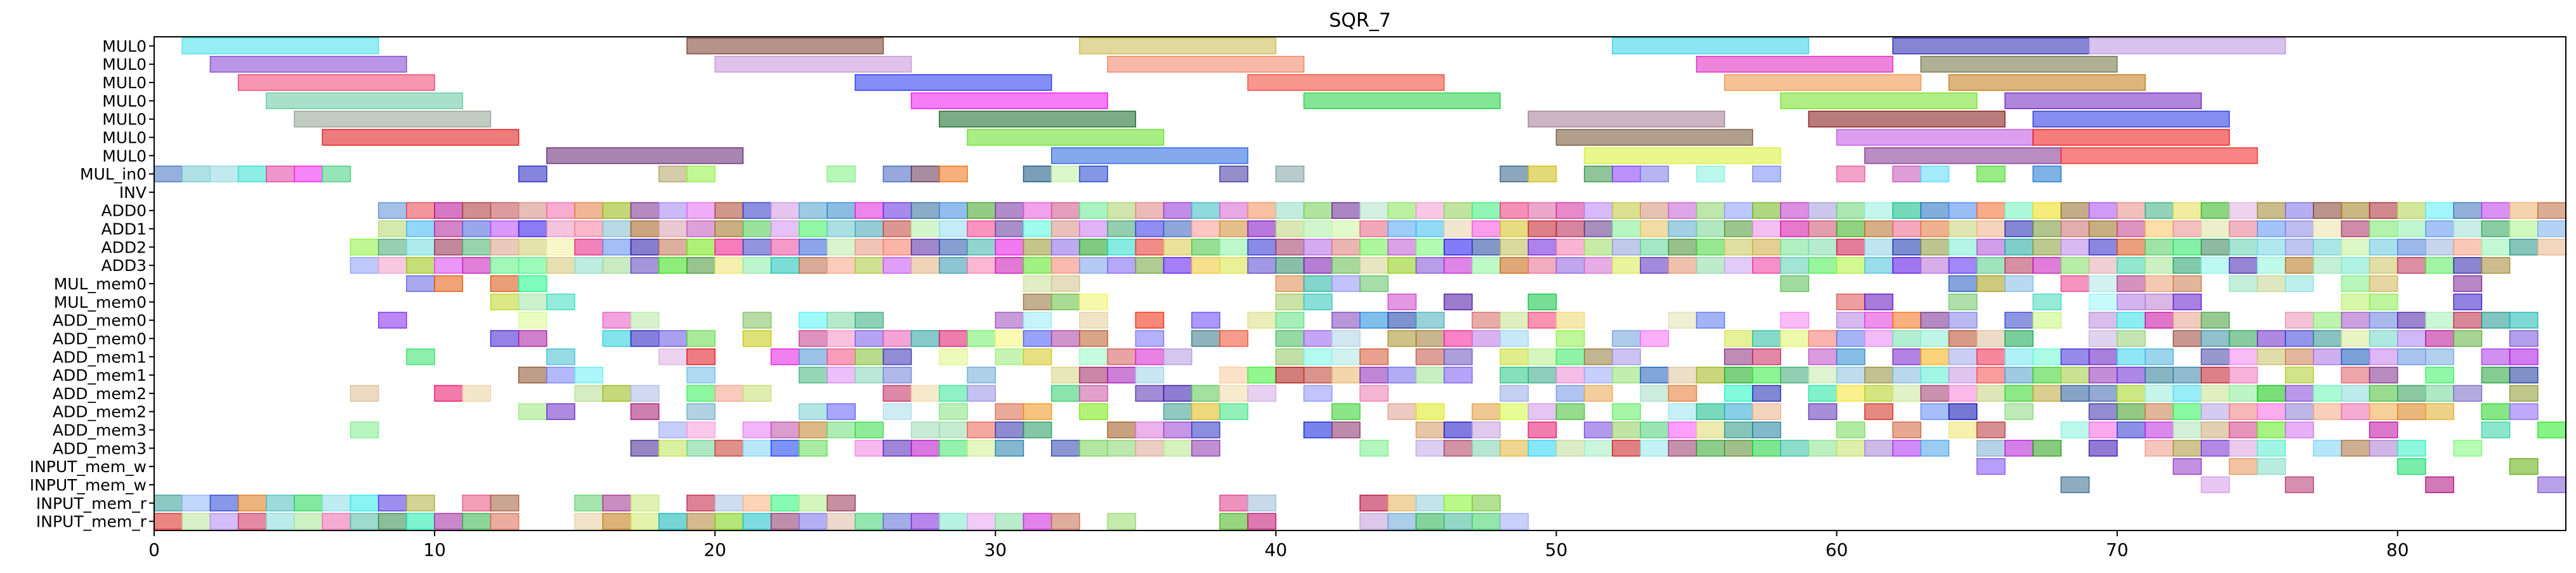 Image resolution: width=2576 pixels, height=573 pixels. What do you see at coordinates (2397, 550) in the screenshot?
I see `x-tick-label: 80` at bounding box center [2397, 550].